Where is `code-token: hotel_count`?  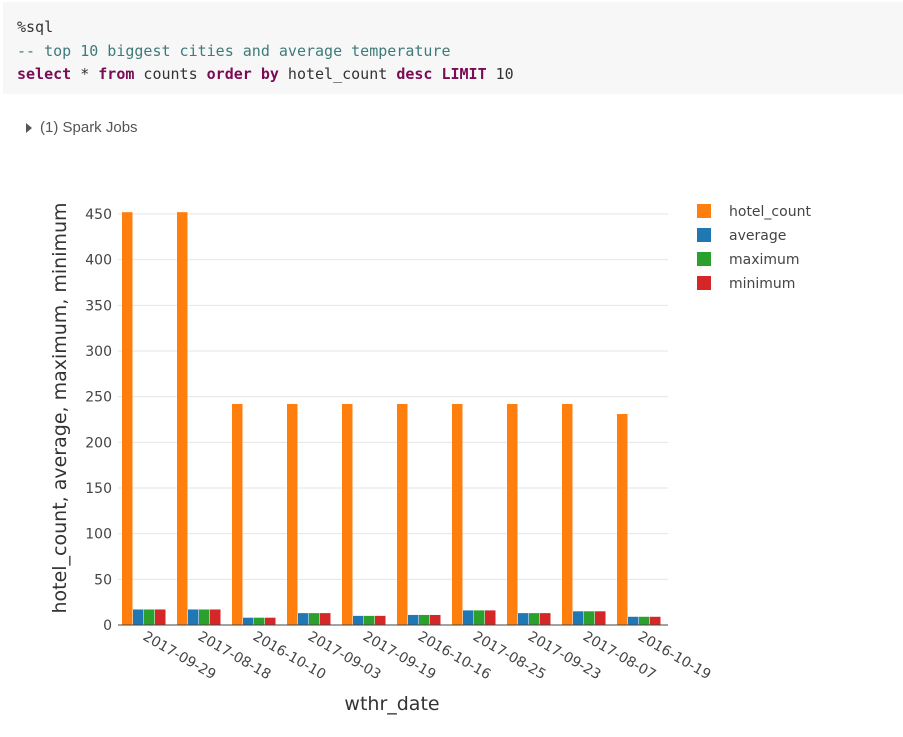
code-token: hotel_count is located at coordinates (337, 74).